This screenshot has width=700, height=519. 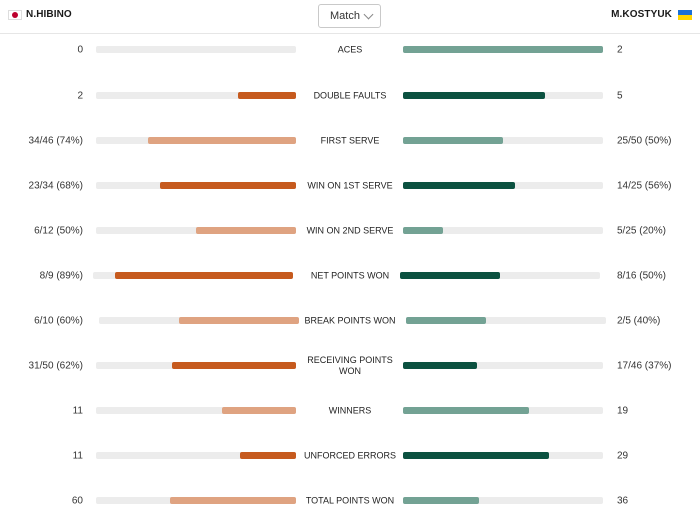 I want to click on stat-row: 23/34 (68%) WIN ON 1ST SERVE 14/25 (56%), so click(x=350, y=186).